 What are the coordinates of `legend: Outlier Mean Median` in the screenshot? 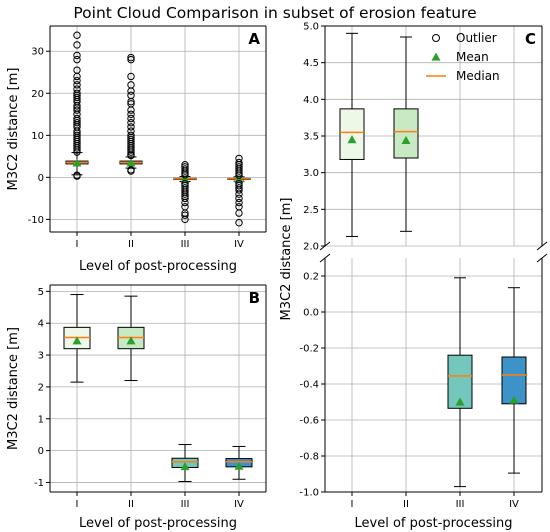 It's located at (463, 57).